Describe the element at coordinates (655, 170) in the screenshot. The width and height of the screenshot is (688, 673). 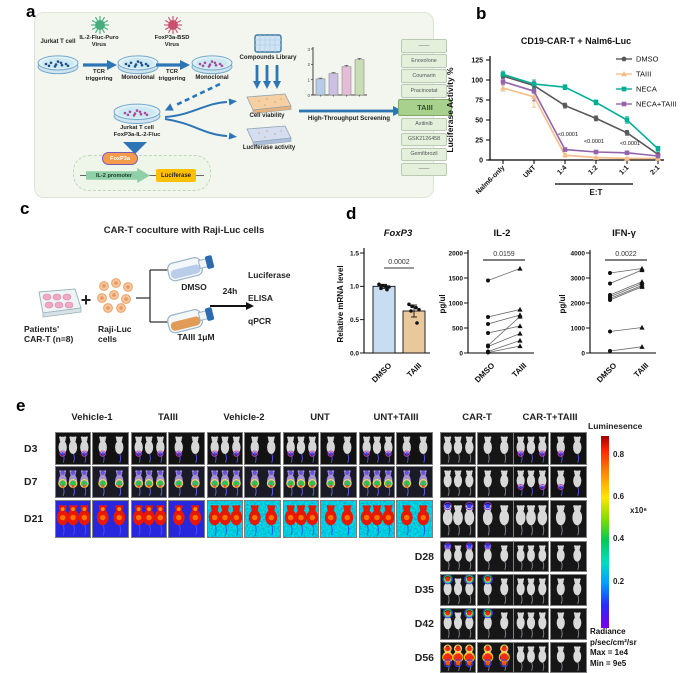
I see `svg-text: 2:1` at that location.